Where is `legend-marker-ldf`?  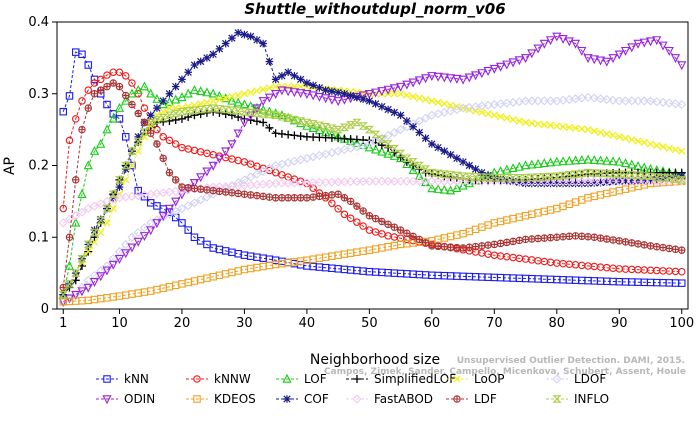
legend-marker-ldf is located at coordinates (457, 399).